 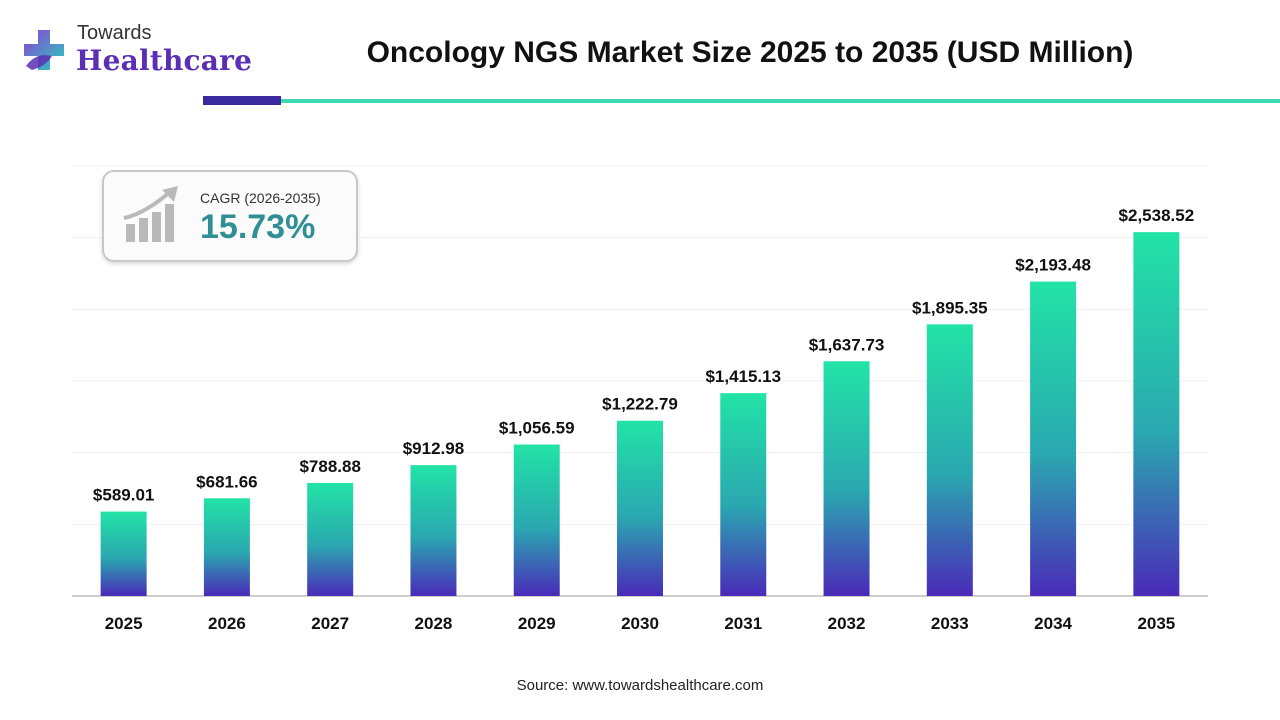 I want to click on x-tick-2035: 2035, so click(x=1156, y=623).